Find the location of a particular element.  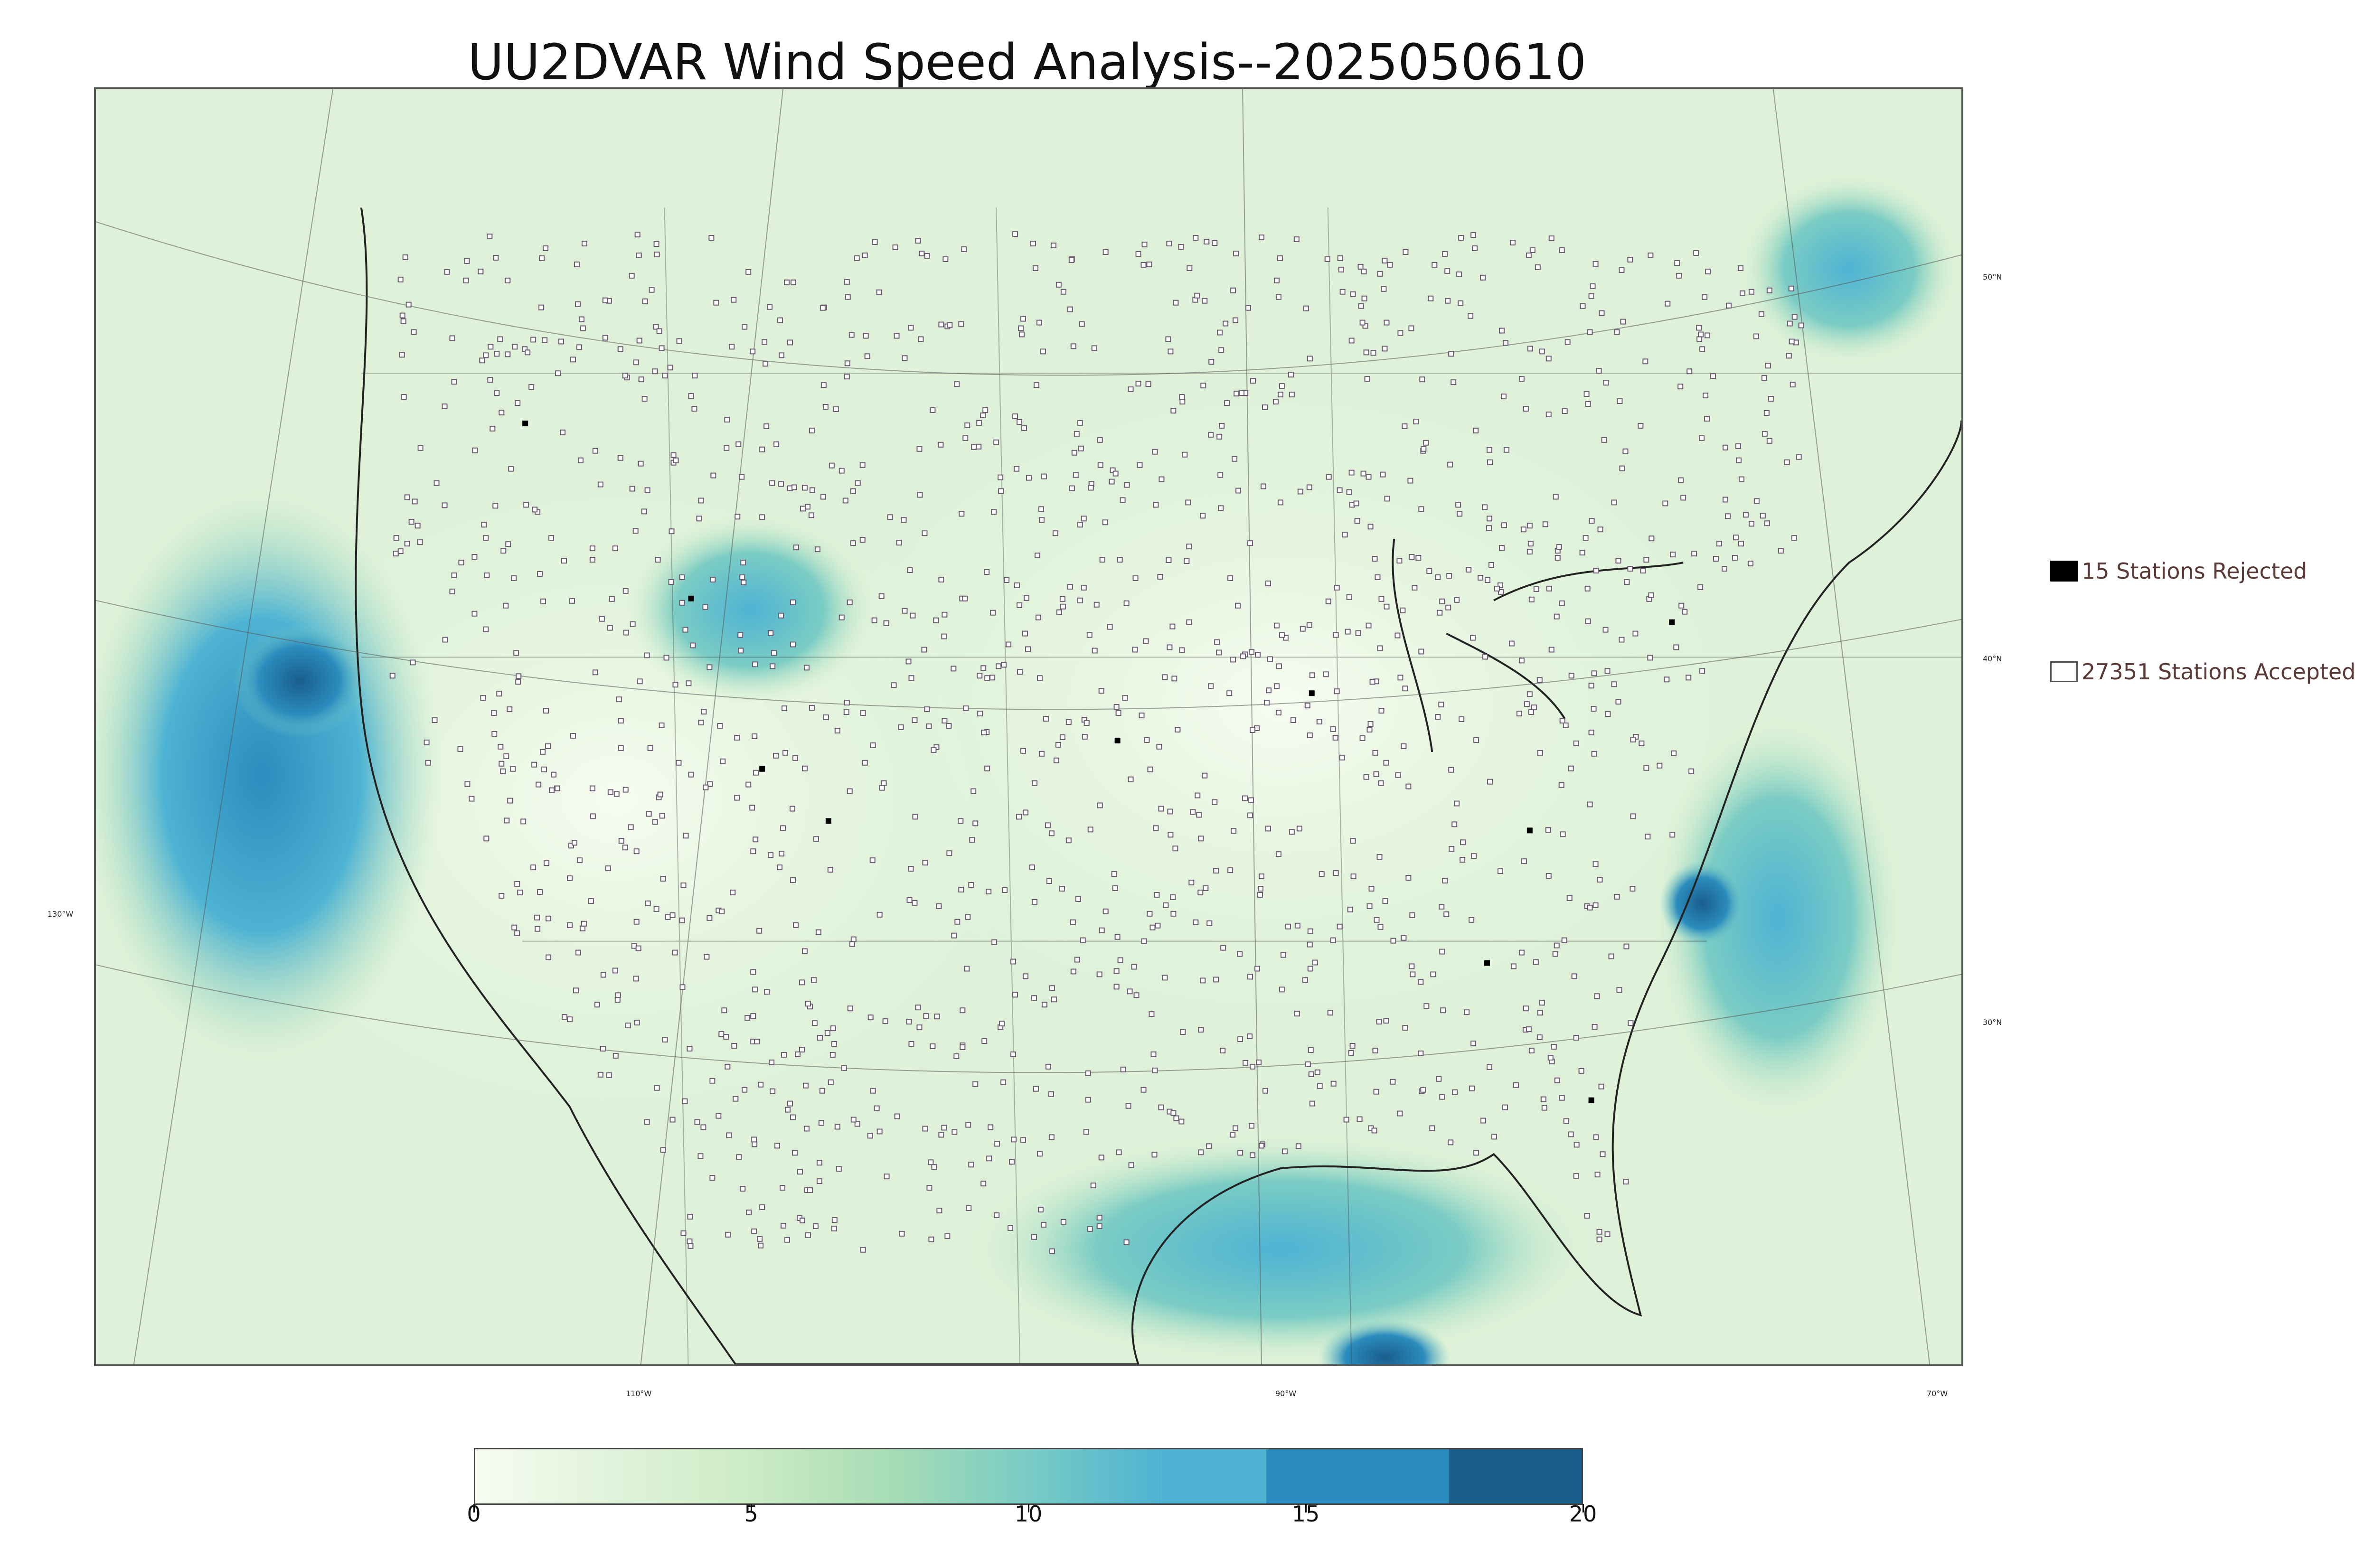

rejected-station-swatch is located at coordinates (2064, 572).